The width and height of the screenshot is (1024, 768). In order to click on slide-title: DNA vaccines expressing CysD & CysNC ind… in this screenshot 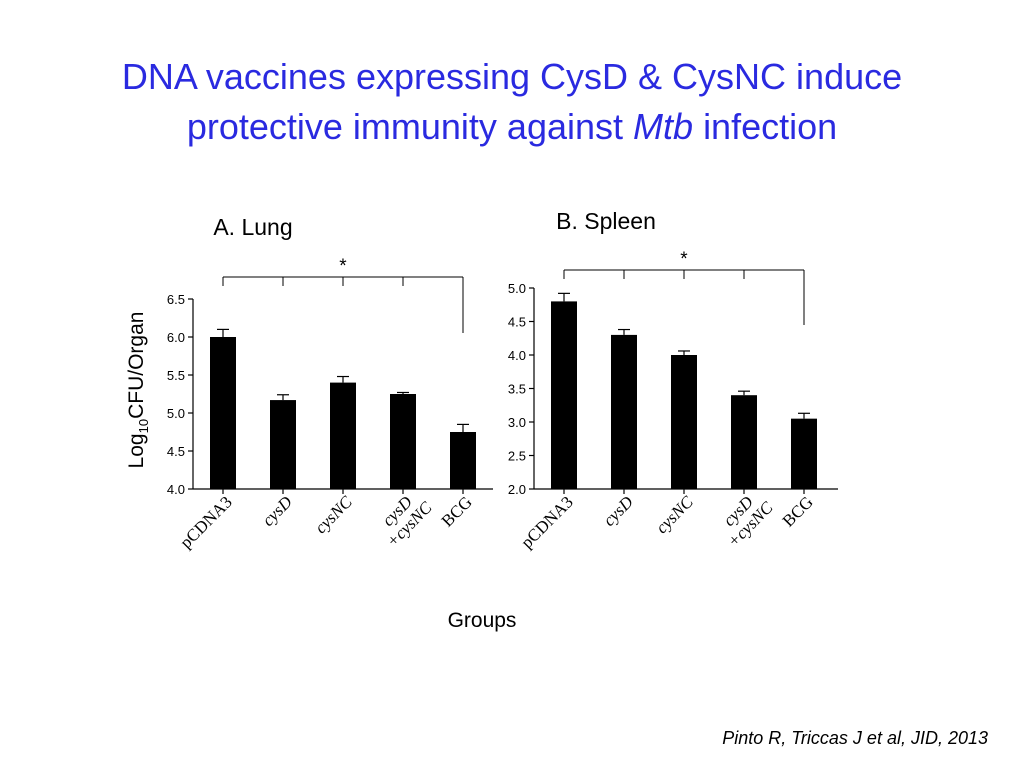, I will do `click(512, 102)`.